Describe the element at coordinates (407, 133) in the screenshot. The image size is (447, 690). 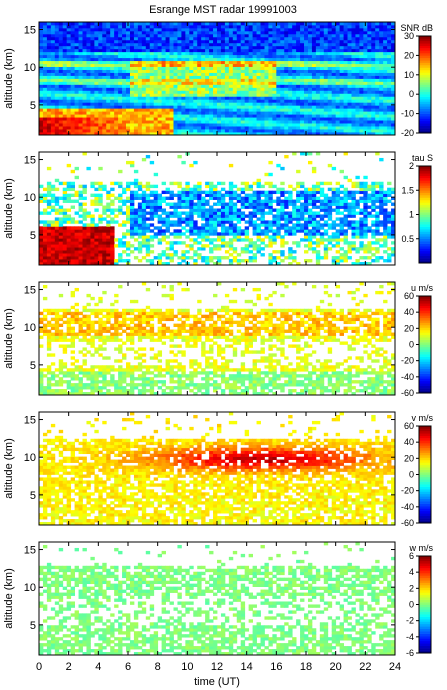
I see `colorbar-tick-label: -20` at that location.